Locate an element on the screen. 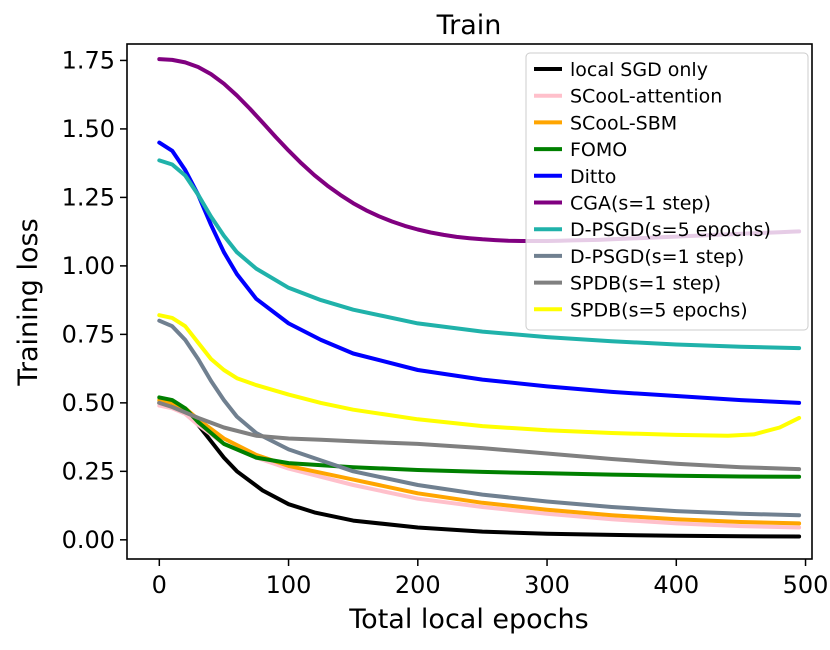  chart-title: Train is located at coordinates (469, 25).